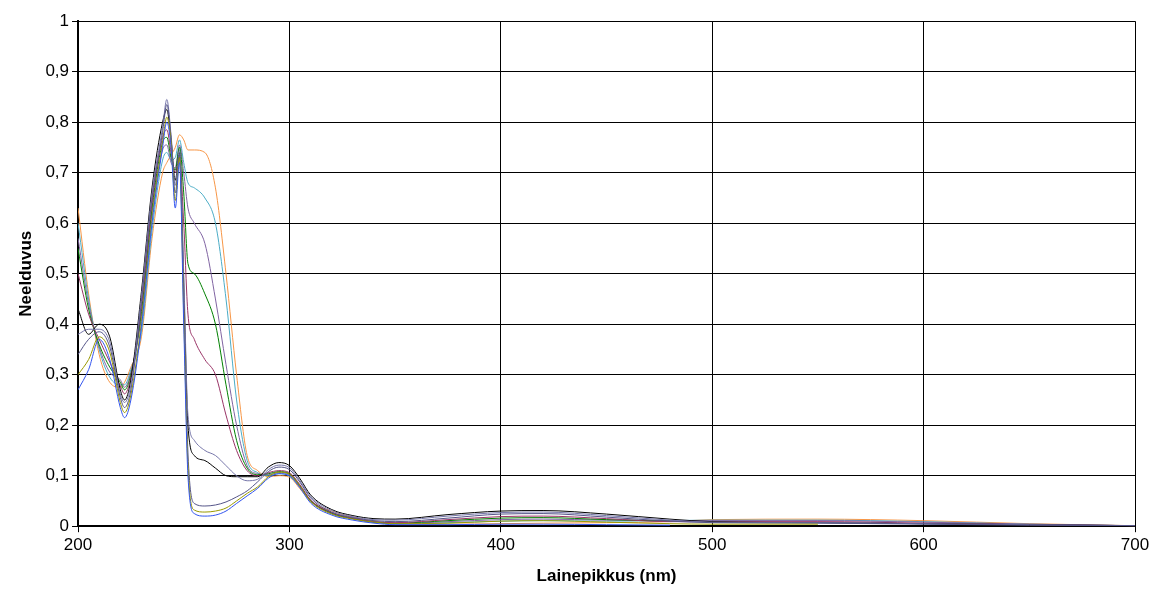  Describe the element at coordinates (57, 273) in the screenshot. I see `y-tick-label: 0,5` at that location.